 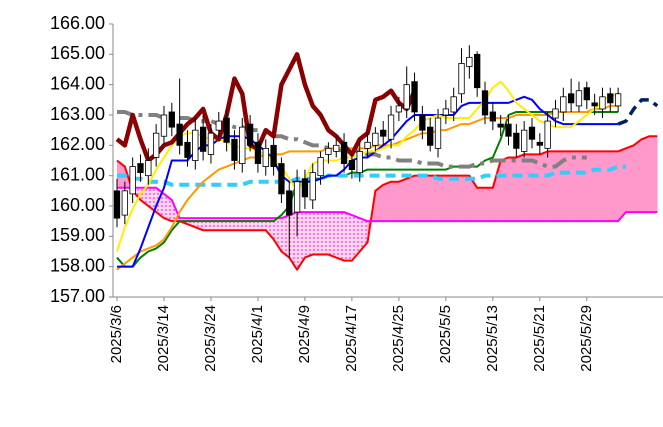 What do you see at coordinates (304, 334) in the screenshot?
I see `x-tick-label: 2025/4/9` at bounding box center [304, 334].